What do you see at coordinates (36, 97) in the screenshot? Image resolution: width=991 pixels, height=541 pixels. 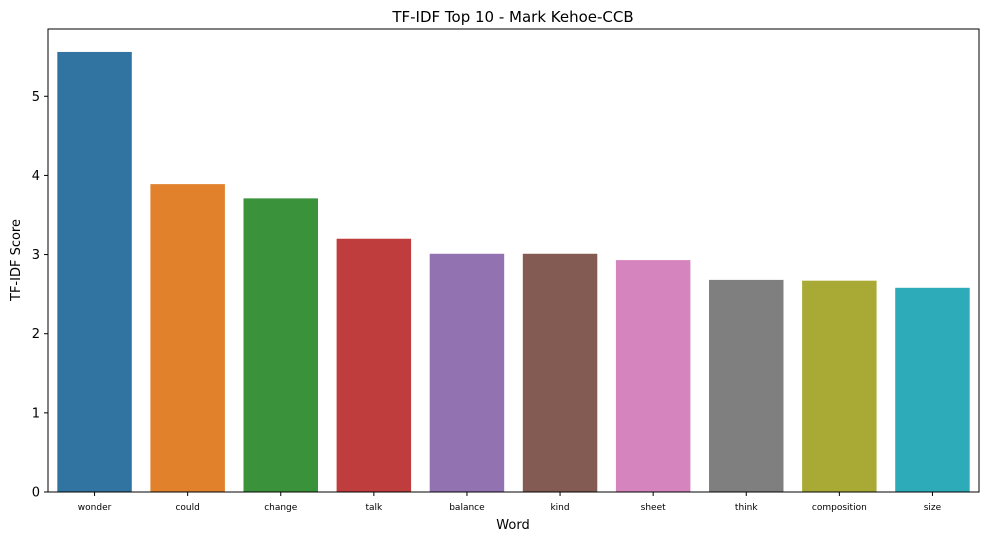 I see `y-tick-label: 5` at bounding box center [36, 97].